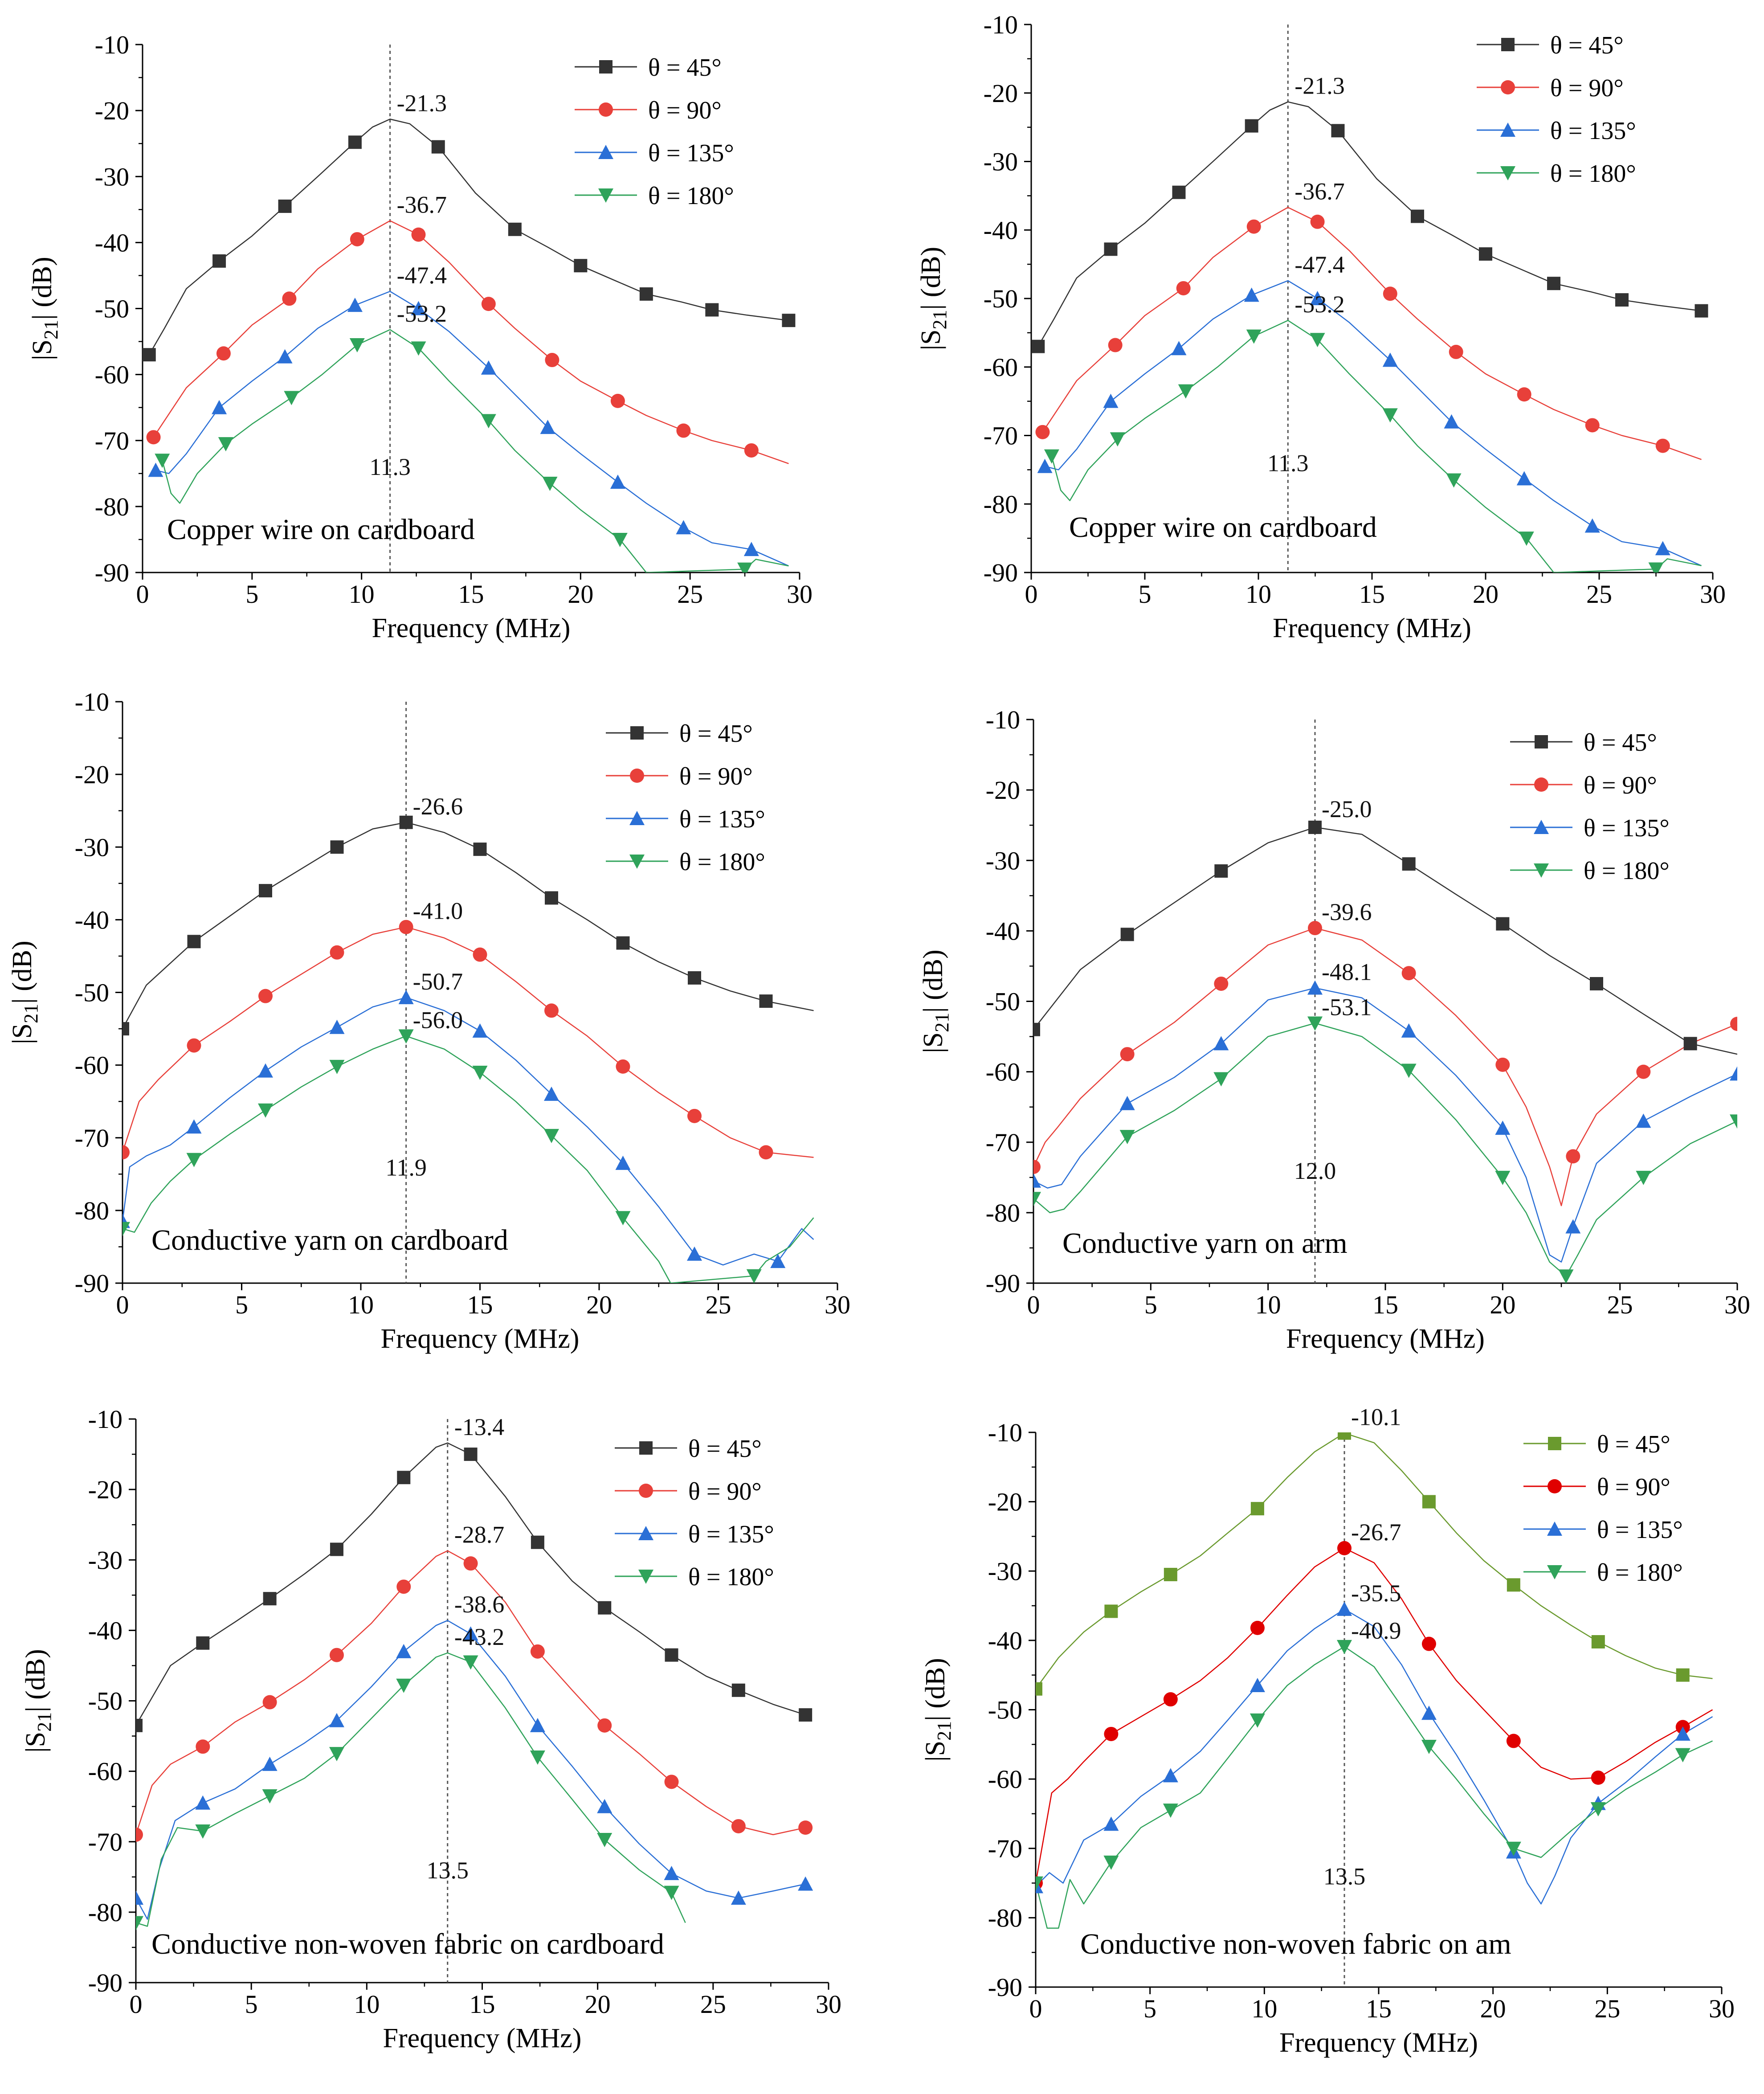 The image size is (1764, 2094). Describe the element at coordinates (1315, 1170) in the screenshot. I see `peak-frequency-label: 12.0` at that location.